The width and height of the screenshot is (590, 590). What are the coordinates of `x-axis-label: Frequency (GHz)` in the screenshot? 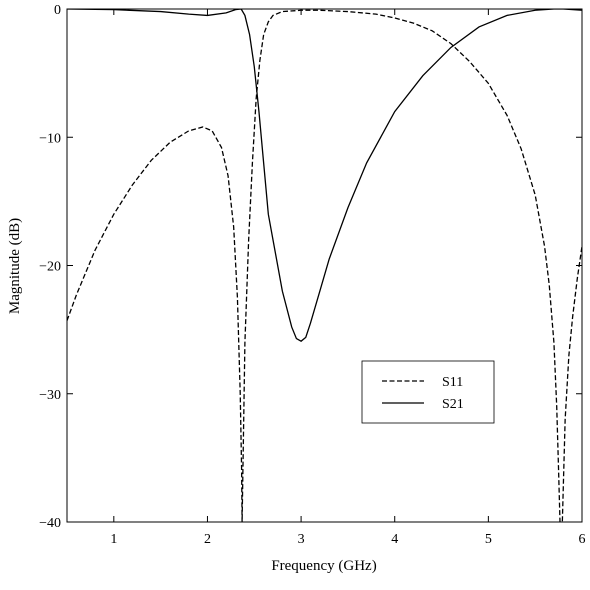 It's located at (323, 566).